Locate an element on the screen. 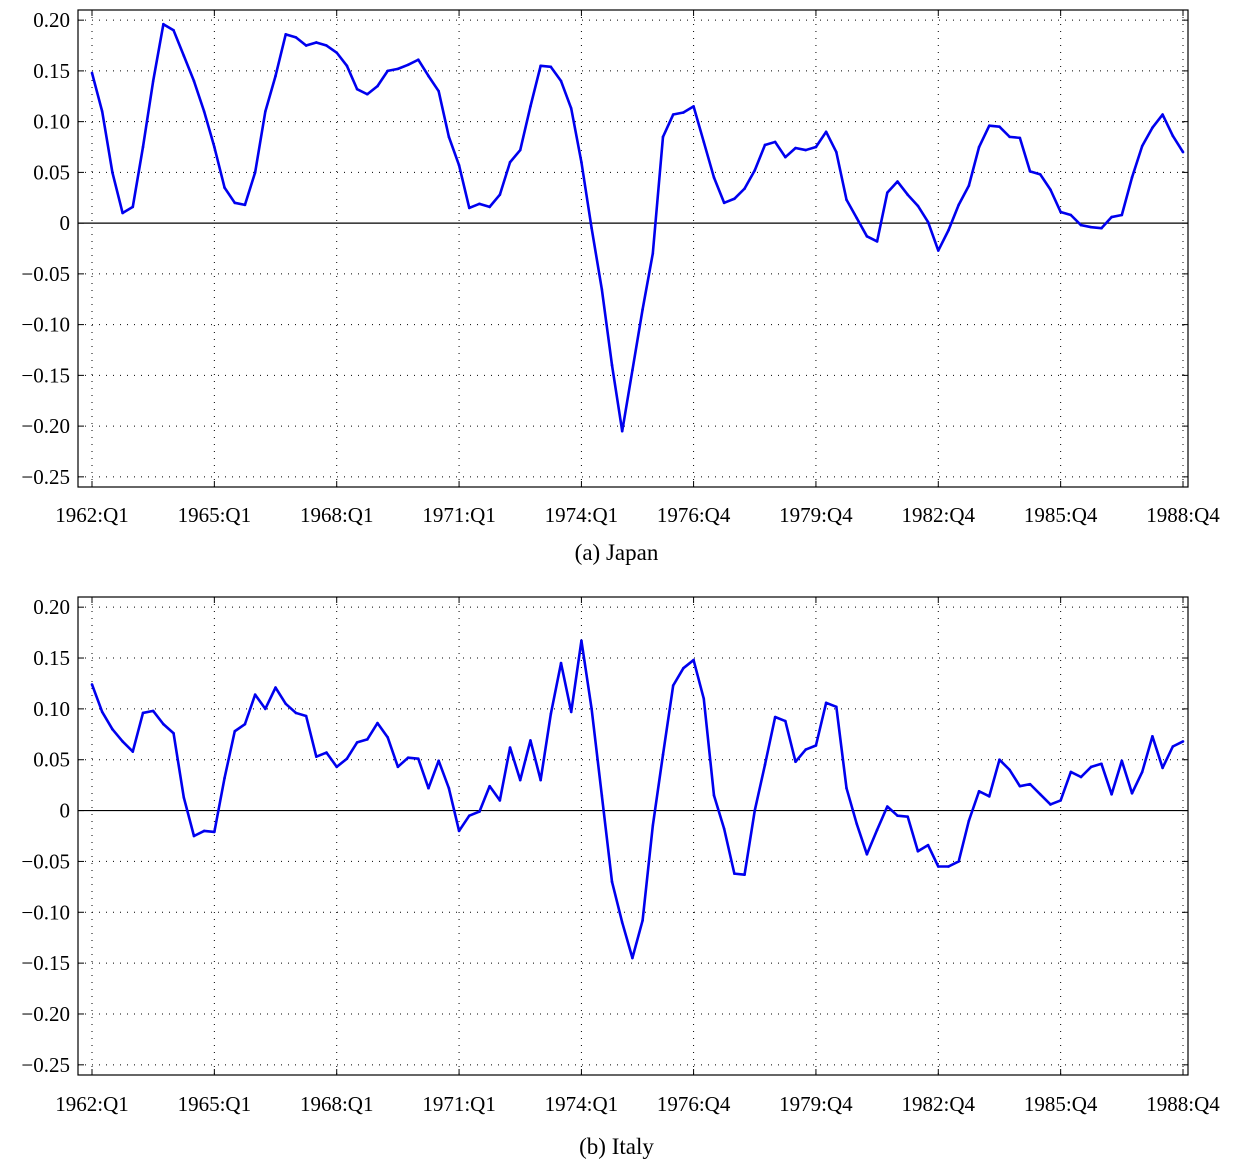 The width and height of the screenshot is (1233, 1173). x-tick-label: 1962:Q1 is located at coordinates (92, 1104).